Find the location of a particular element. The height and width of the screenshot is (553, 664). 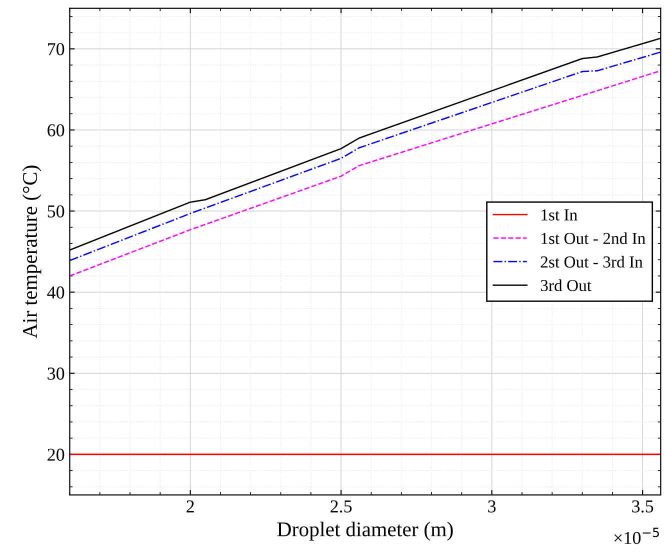

text: ×10$^{−5}$ is located at coordinates (636, 536).